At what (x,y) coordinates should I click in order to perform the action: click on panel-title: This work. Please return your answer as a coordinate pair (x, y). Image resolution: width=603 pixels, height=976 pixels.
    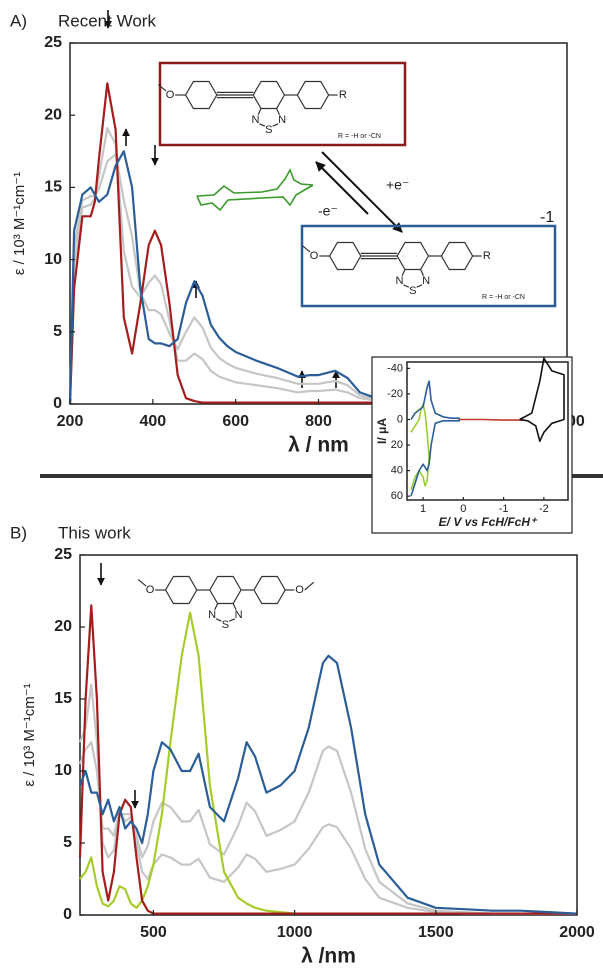
    Looking at the image, I should click on (94, 532).